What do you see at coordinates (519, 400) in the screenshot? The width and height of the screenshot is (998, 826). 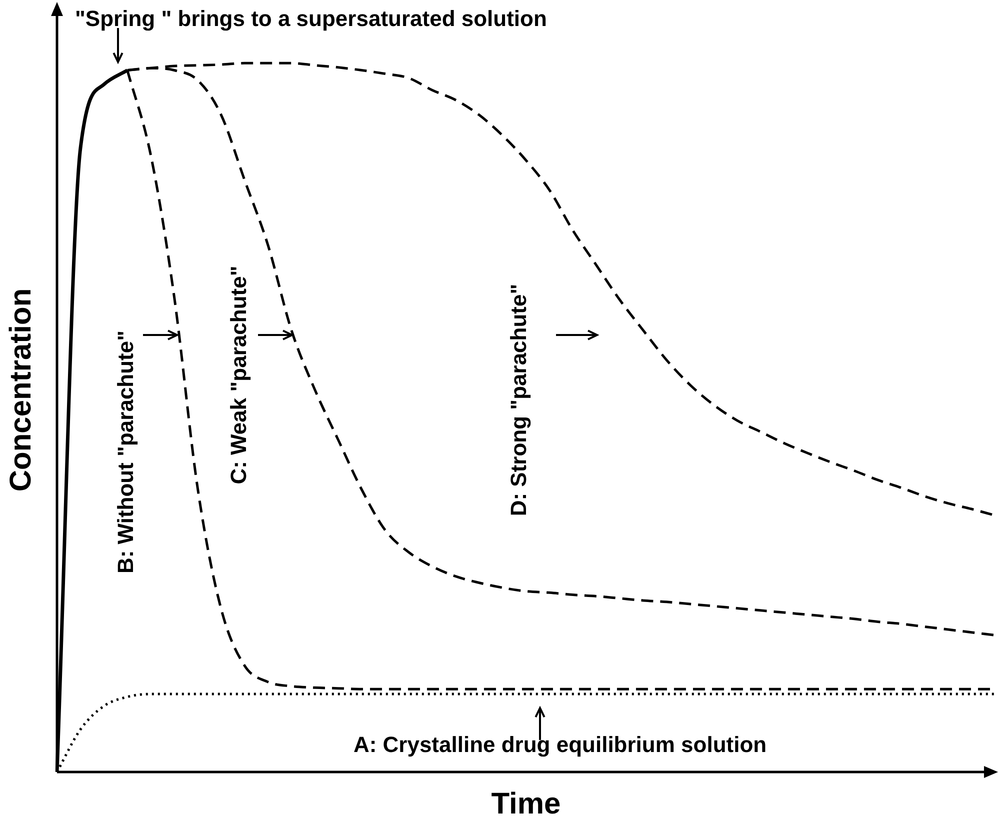 I see `annotation: D: Strong "parachute"` at bounding box center [519, 400].